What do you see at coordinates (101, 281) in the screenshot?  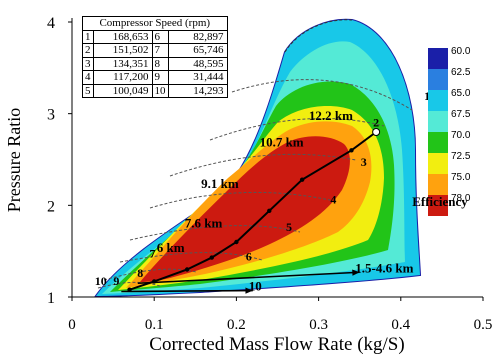 I see `speed-line-label: 10` at bounding box center [101, 281].